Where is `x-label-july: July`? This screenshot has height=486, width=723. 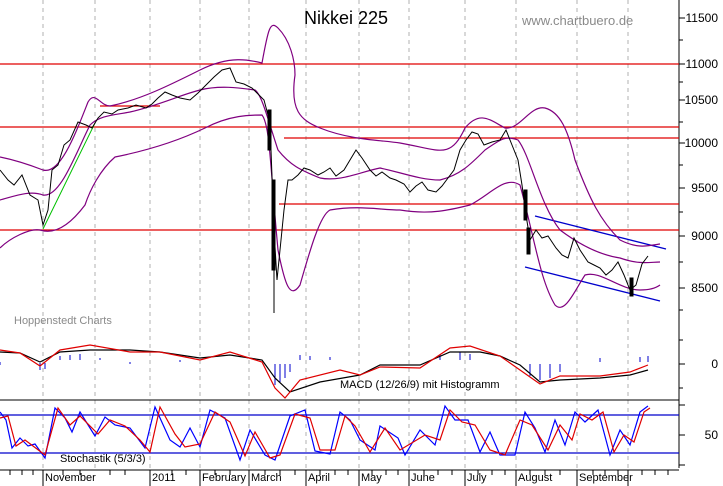 x-label-july: July is located at coordinates (477, 478).